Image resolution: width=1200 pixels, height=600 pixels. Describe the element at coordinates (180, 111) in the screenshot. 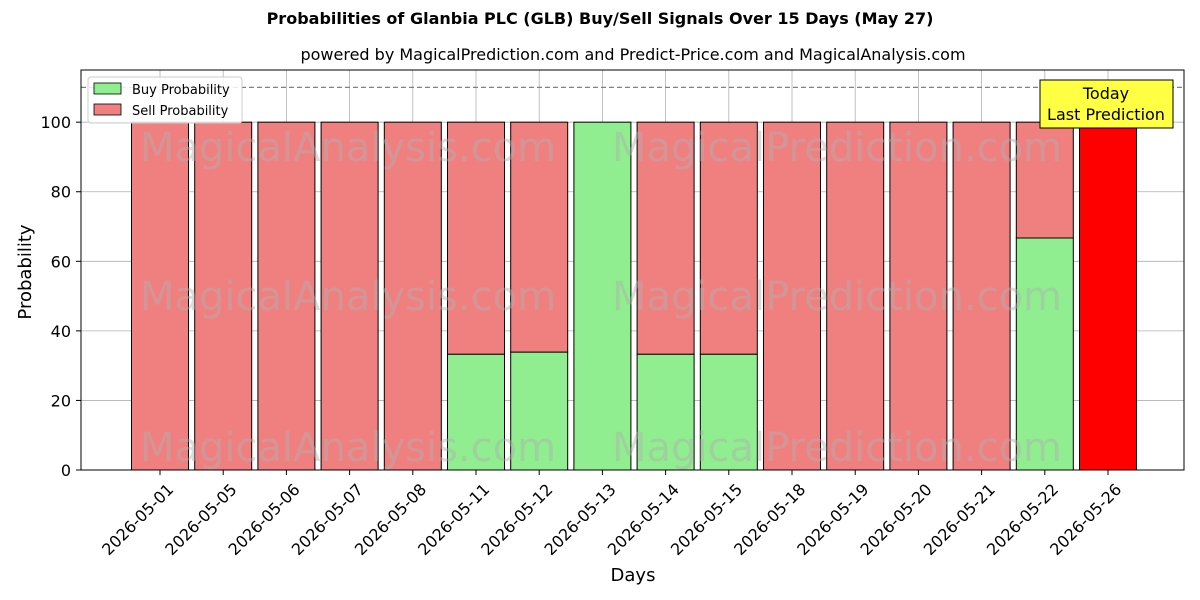

I see `legend-label-sell: Sell Probability` at that location.